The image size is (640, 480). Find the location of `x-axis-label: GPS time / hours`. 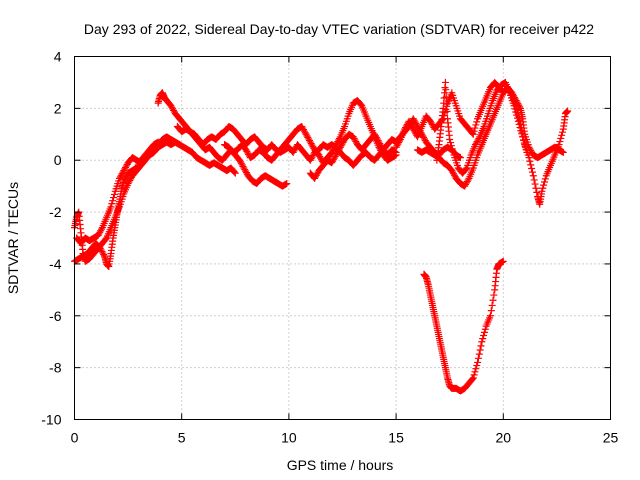

x-axis-label: GPS time / hours is located at coordinates (340, 465).